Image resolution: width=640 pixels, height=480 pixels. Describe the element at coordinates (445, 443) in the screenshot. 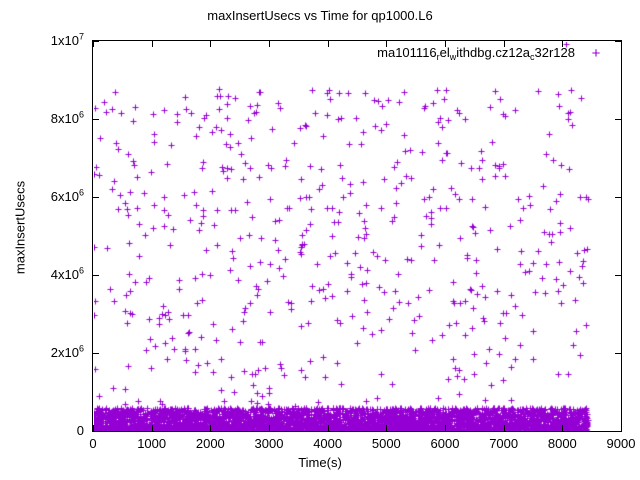

I see `x-axis-tick-label: 6000` at that location.